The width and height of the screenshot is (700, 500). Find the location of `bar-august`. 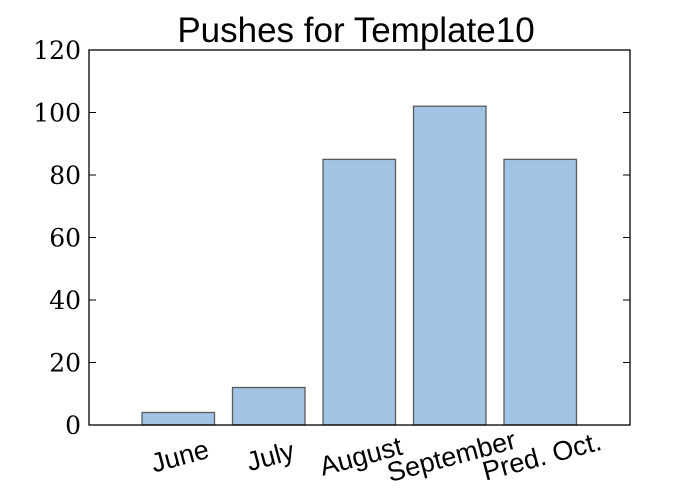

bar-august is located at coordinates (359, 292).